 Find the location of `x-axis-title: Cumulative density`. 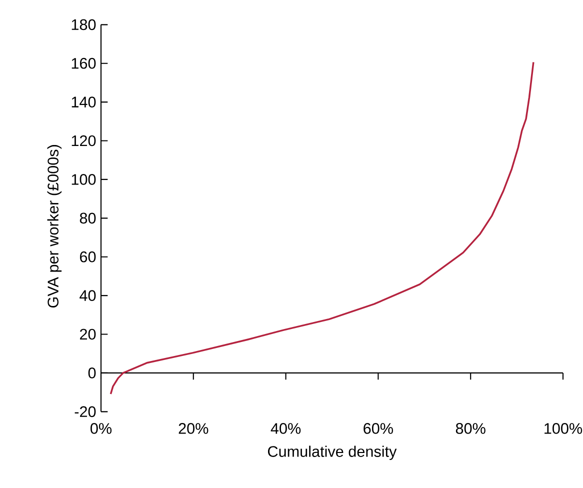

x-axis-title: Cumulative density is located at coordinates (332, 453).